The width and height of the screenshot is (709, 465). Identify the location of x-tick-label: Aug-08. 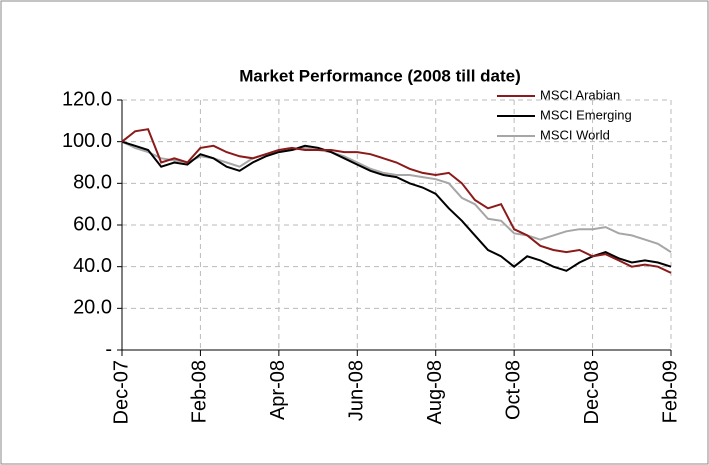
(435, 392).